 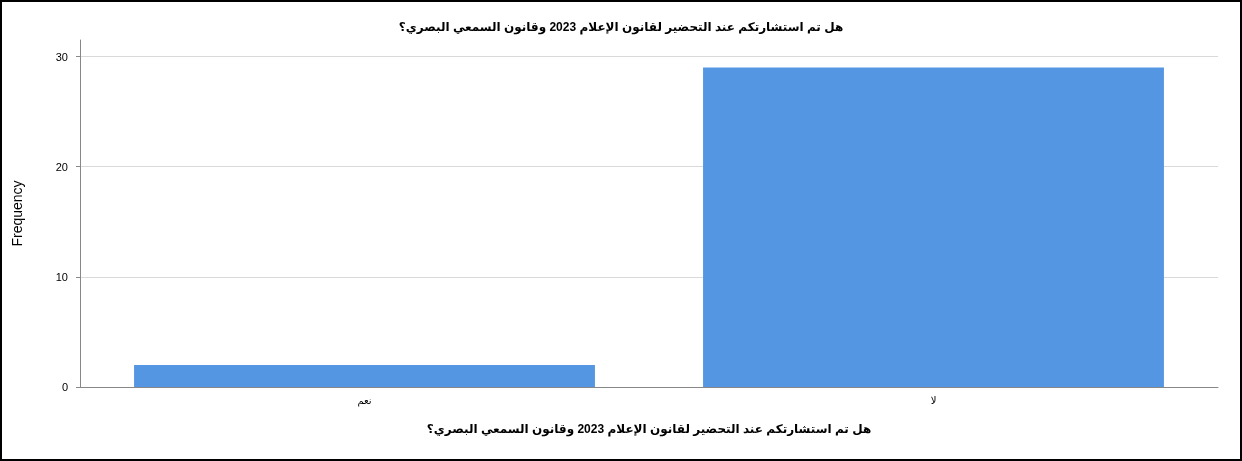 What do you see at coordinates (649, 429) in the screenshot?
I see `x-axis-title: هل تم استشارتكم عند التحضير لقانون الإعلام 2023 وقانون السمعي البصري؟` at bounding box center [649, 429].